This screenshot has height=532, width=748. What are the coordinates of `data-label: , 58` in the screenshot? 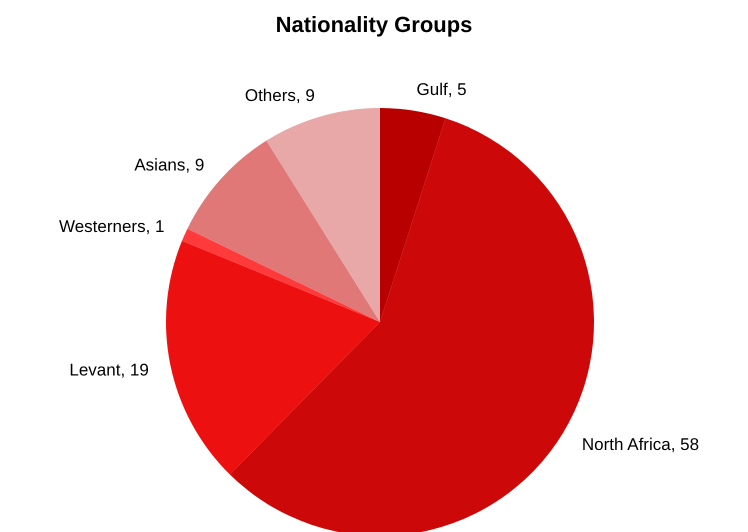 It's located at (685, 444).